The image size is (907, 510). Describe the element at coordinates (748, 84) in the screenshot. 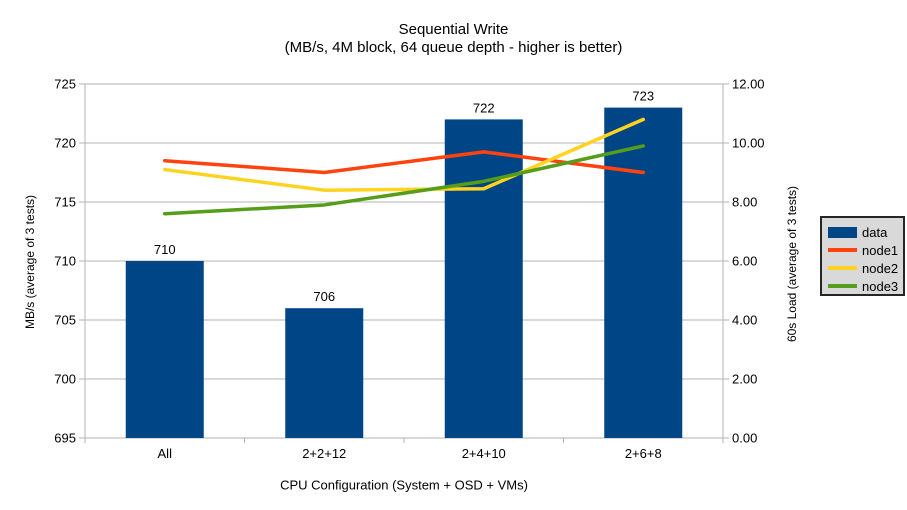

I see `right-axis-tick-label: 12.00` at that location.